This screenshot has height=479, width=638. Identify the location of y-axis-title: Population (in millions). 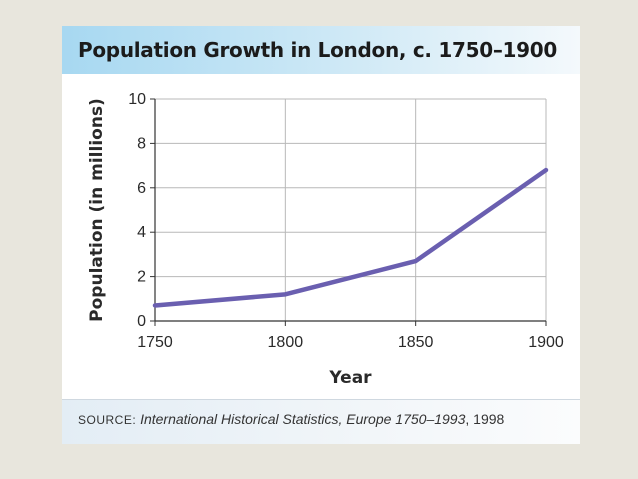
(97, 210).